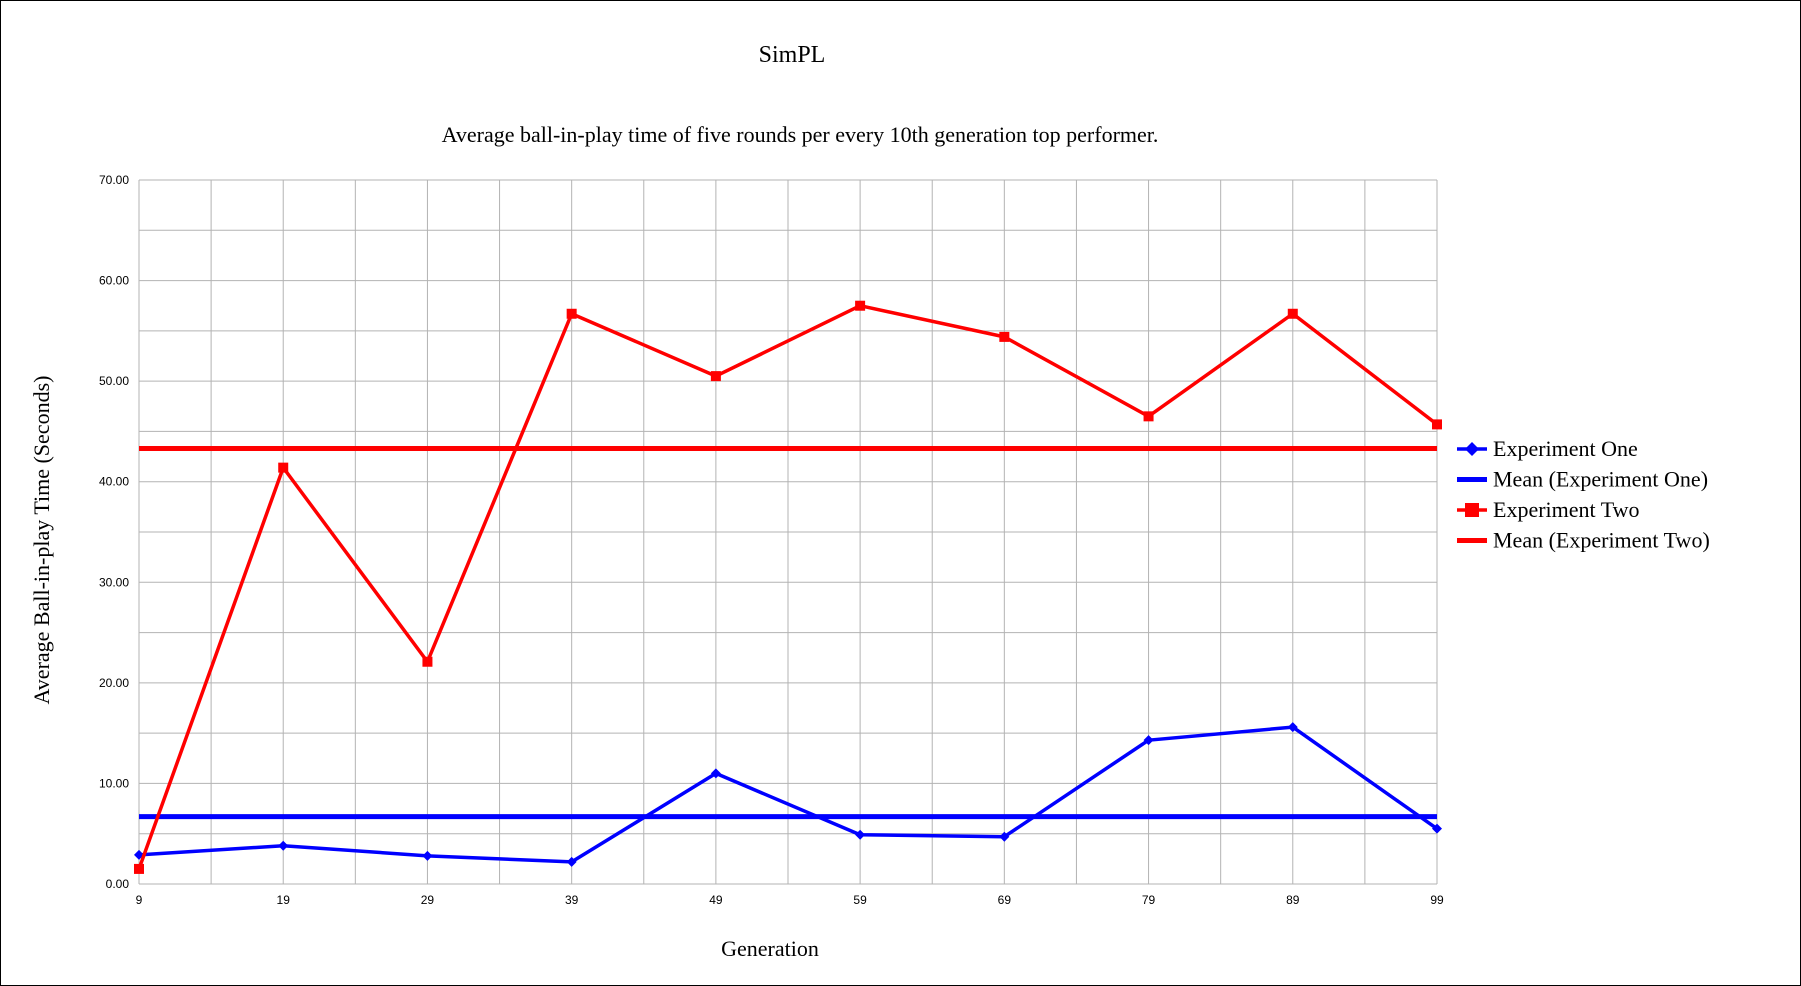 This screenshot has width=1801, height=986. I want to click on series-line, so click(788, 794).